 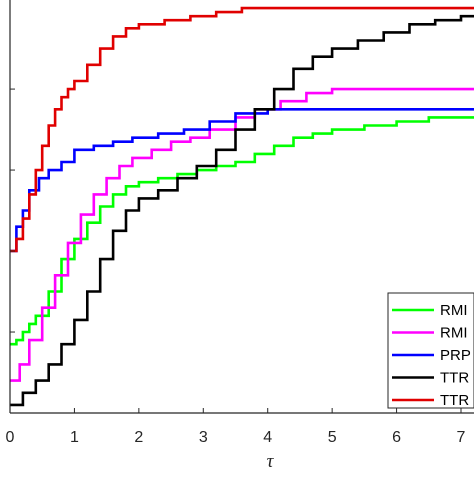 What do you see at coordinates (267, 437) in the screenshot?
I see `x-tick-label: 4` at bounding box center [267, 437].